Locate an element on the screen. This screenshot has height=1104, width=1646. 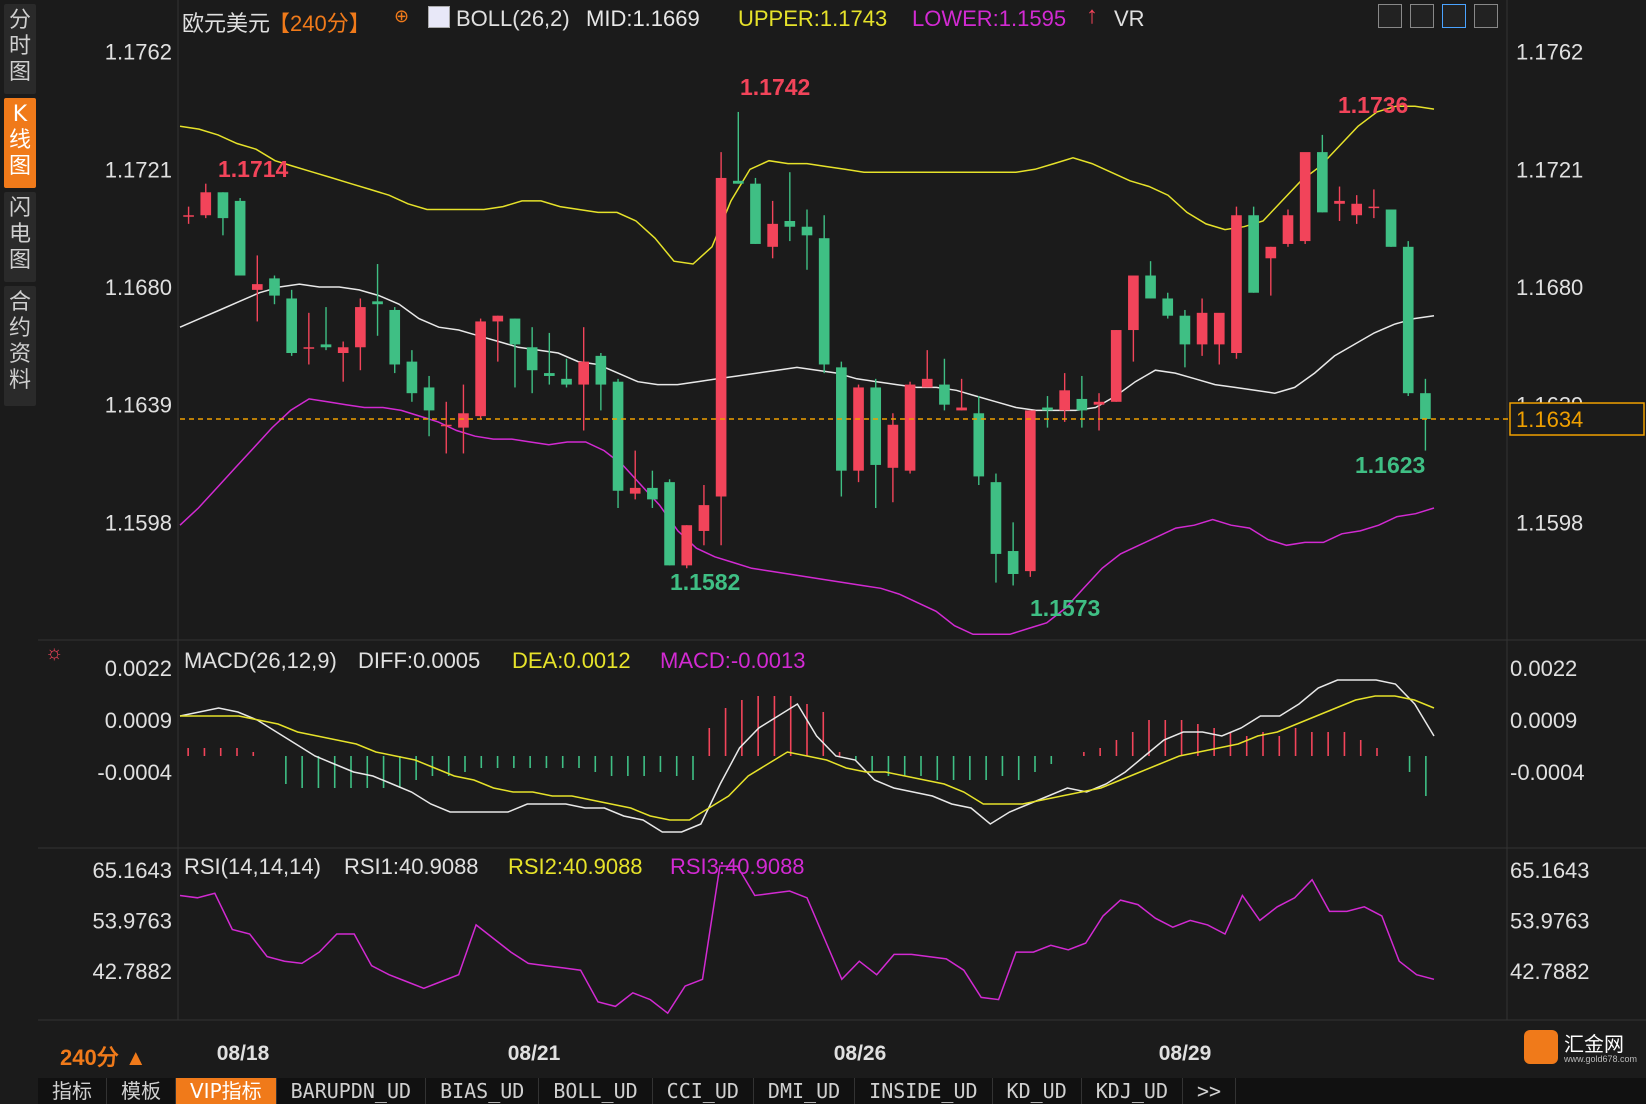
tab-vip-indicators: VIP指标 is located at coordinates (226, 1091).